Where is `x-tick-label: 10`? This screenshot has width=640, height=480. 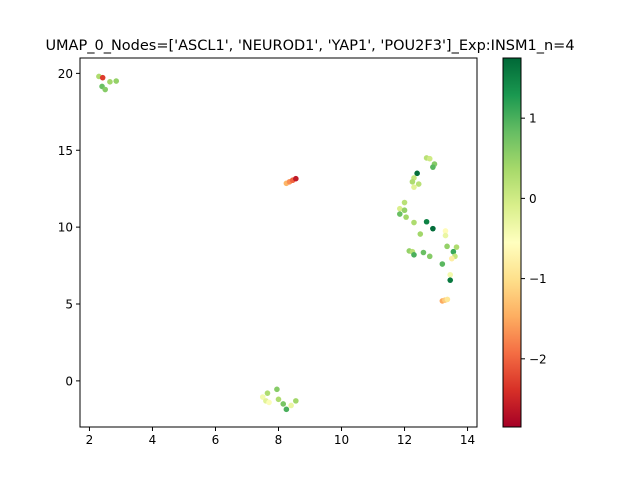 x-tick-label: 10 is located at coordinates (341, 440).